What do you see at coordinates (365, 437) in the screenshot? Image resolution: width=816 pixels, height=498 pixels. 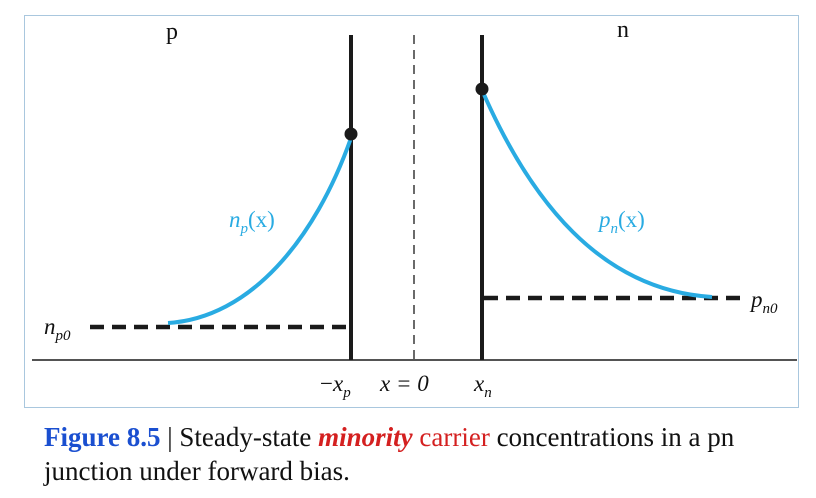 I see `caption-minority-word: minority` at bounding box center [365, 437].